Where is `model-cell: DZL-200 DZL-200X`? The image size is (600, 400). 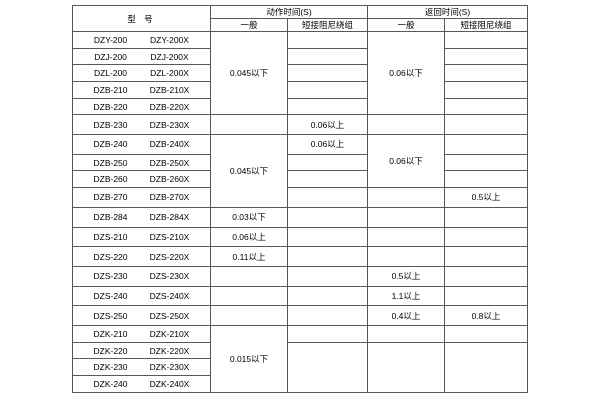
model-cell: DZL-200 DZL-200X is located at coordinates (141, 73).